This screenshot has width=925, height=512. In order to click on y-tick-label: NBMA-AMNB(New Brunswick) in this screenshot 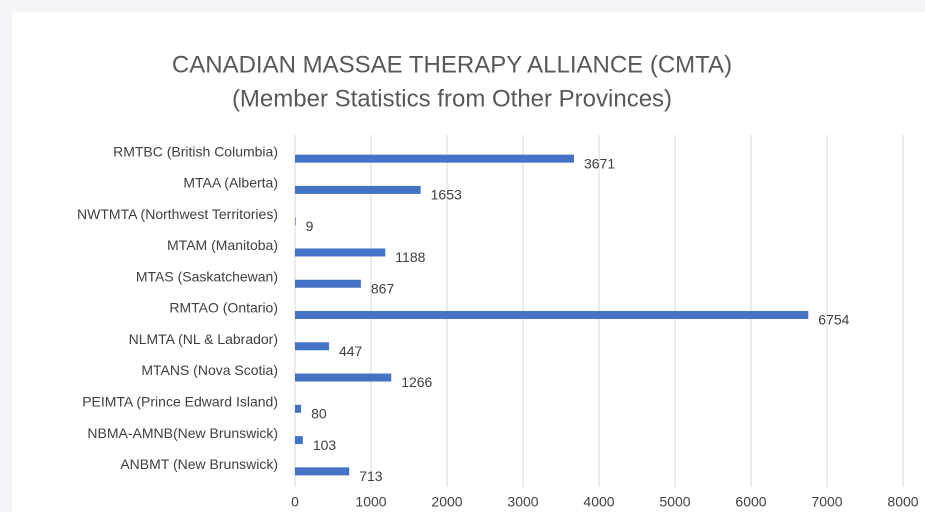, I will do `click(182, 433)`.